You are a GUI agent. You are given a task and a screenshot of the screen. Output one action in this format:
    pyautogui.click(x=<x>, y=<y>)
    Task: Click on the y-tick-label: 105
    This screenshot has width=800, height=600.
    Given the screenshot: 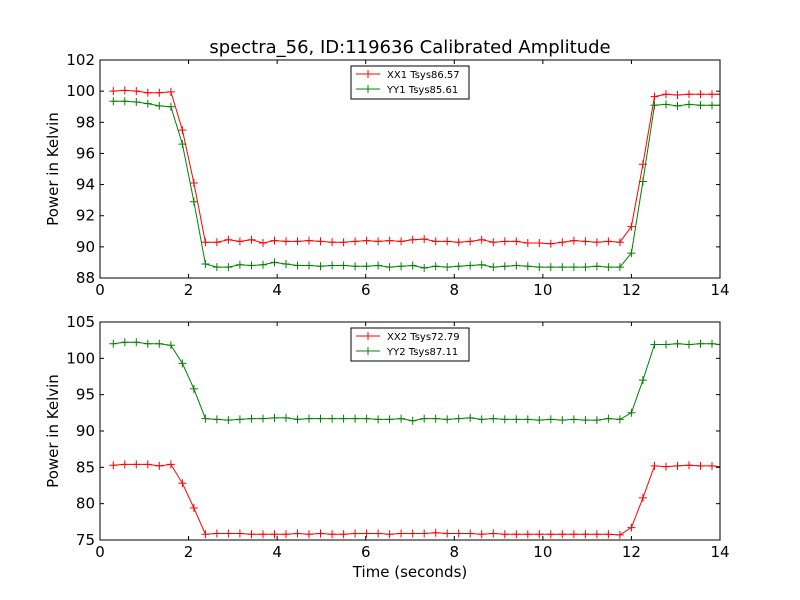 What is the action you would take?
    pyautogui.click(x=80, y=322)
    